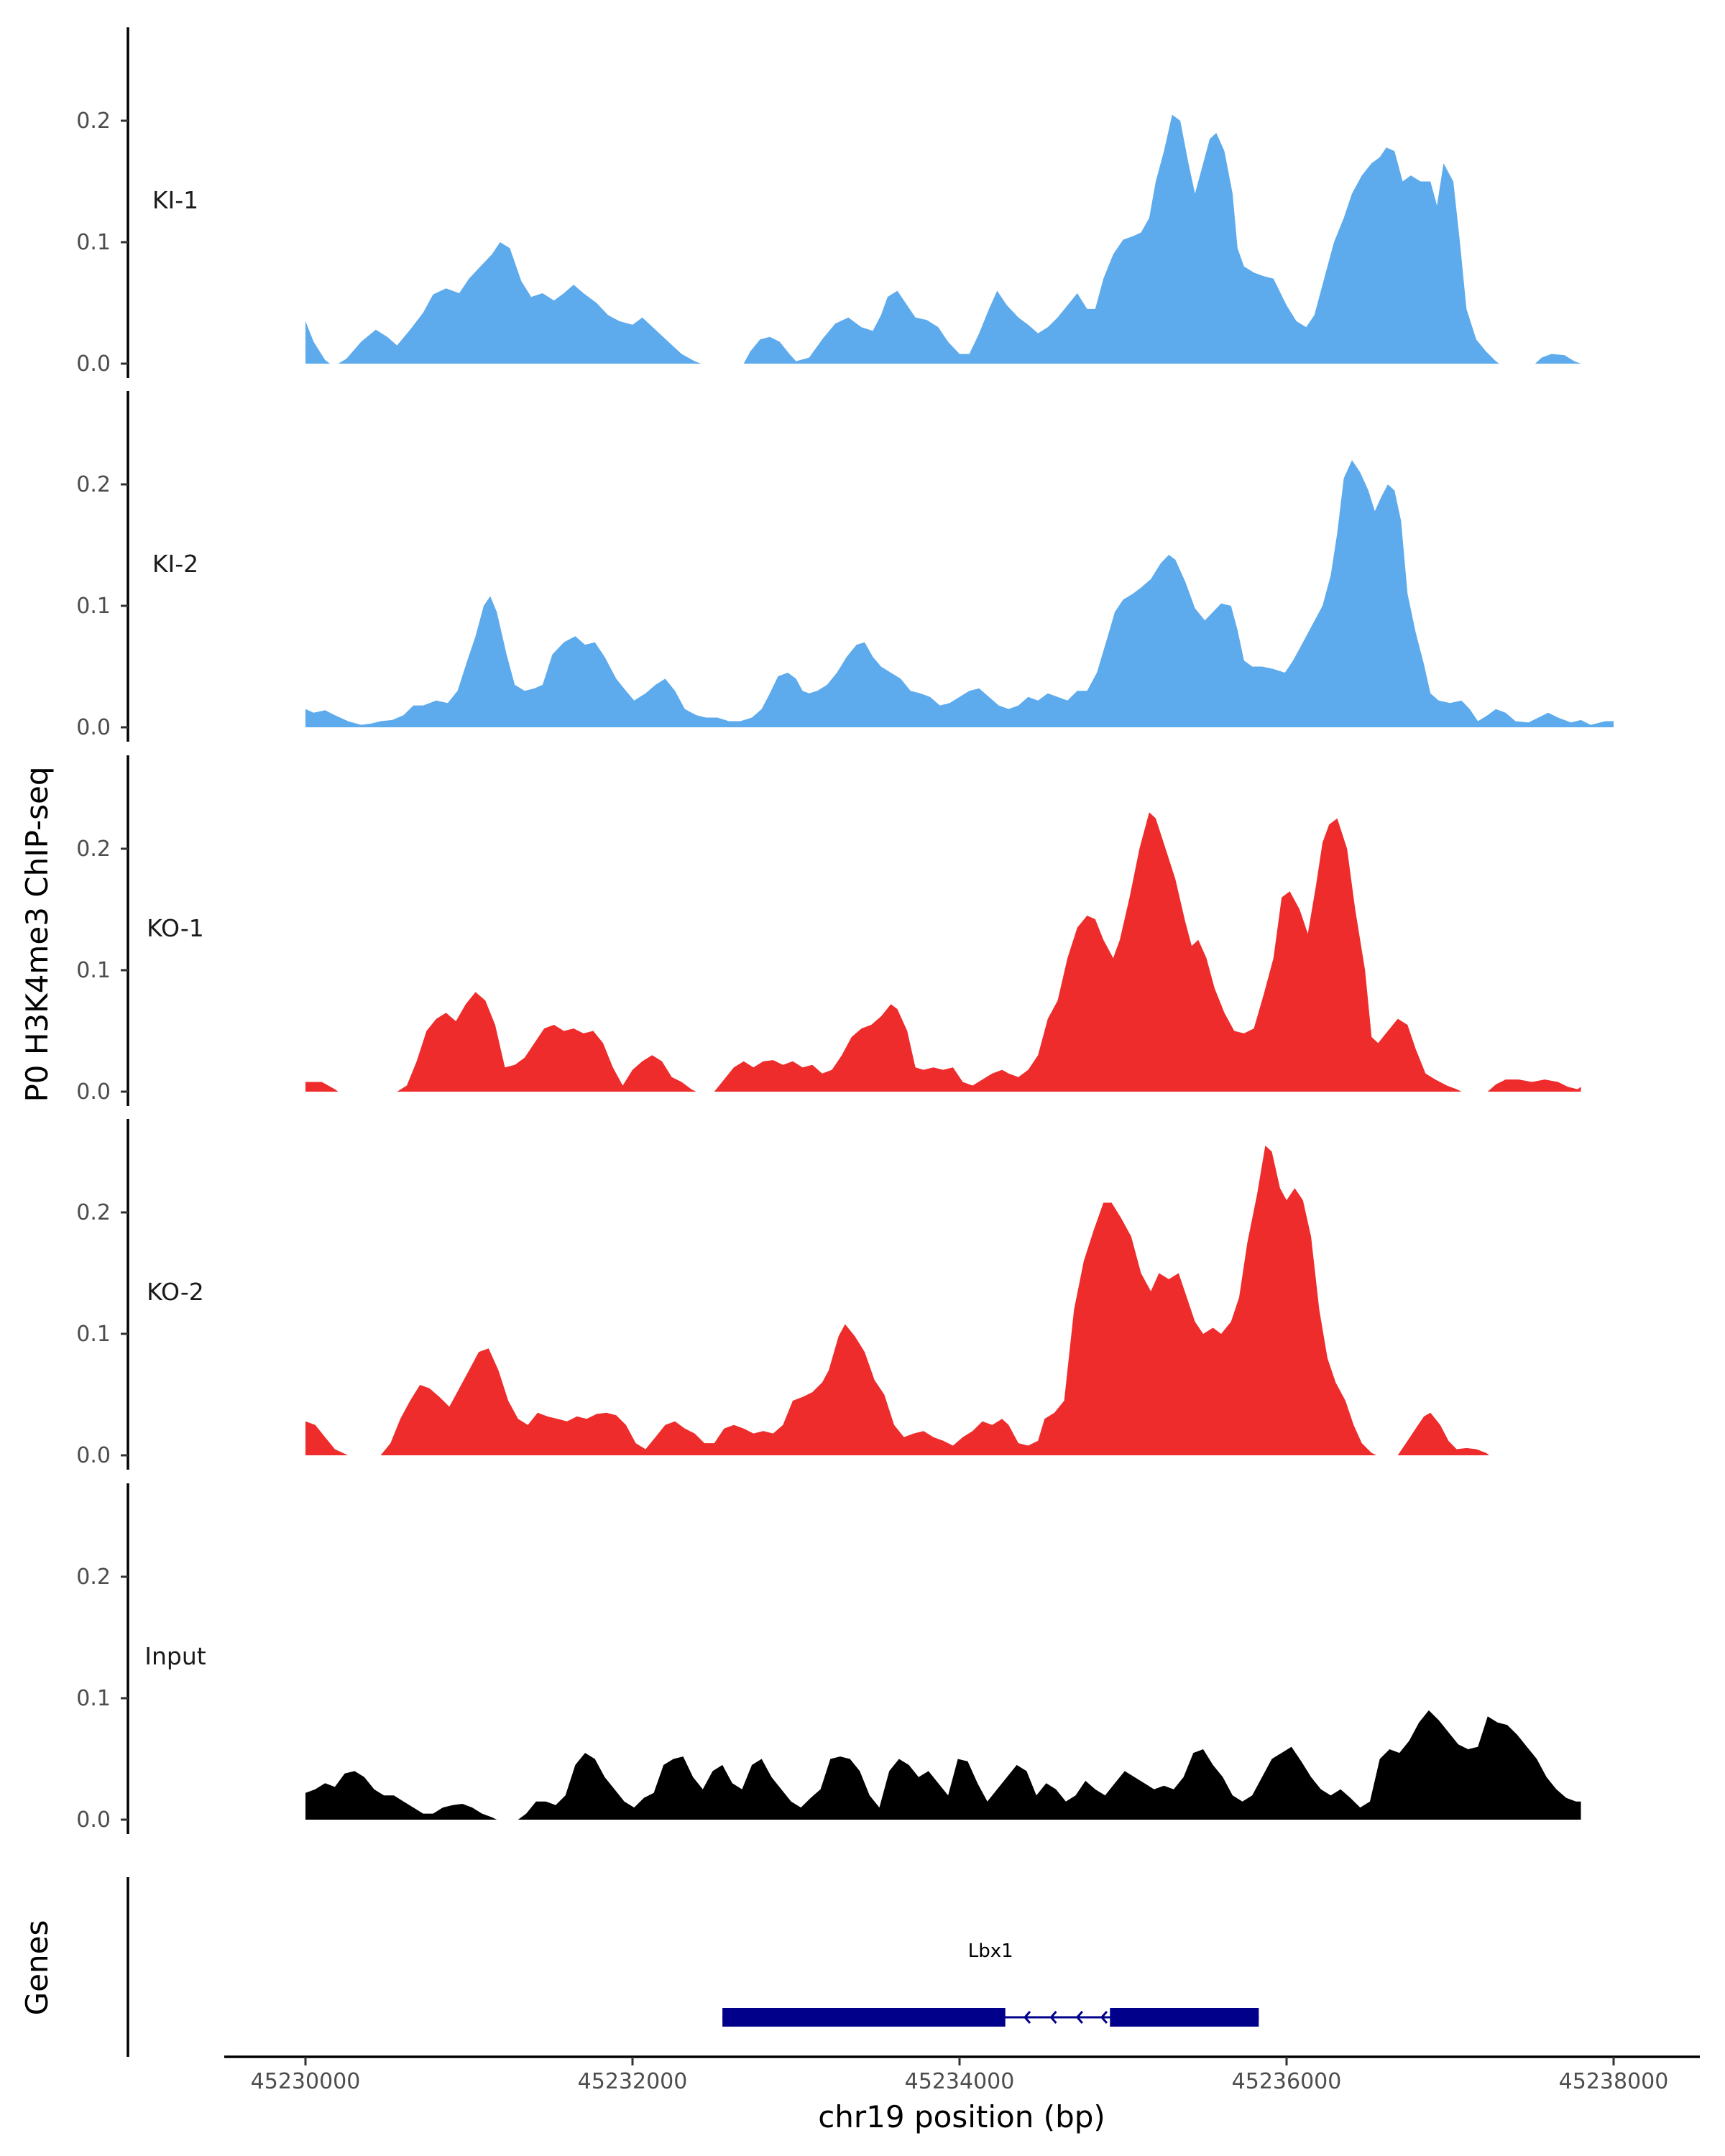 This screenshot has width=1725, height=2156. What do you see at coordinates (828, 1658) in the screenshot?
I see `track-input: 0.0 0.1 0.2 Input` at bounding box center [828, 1658].